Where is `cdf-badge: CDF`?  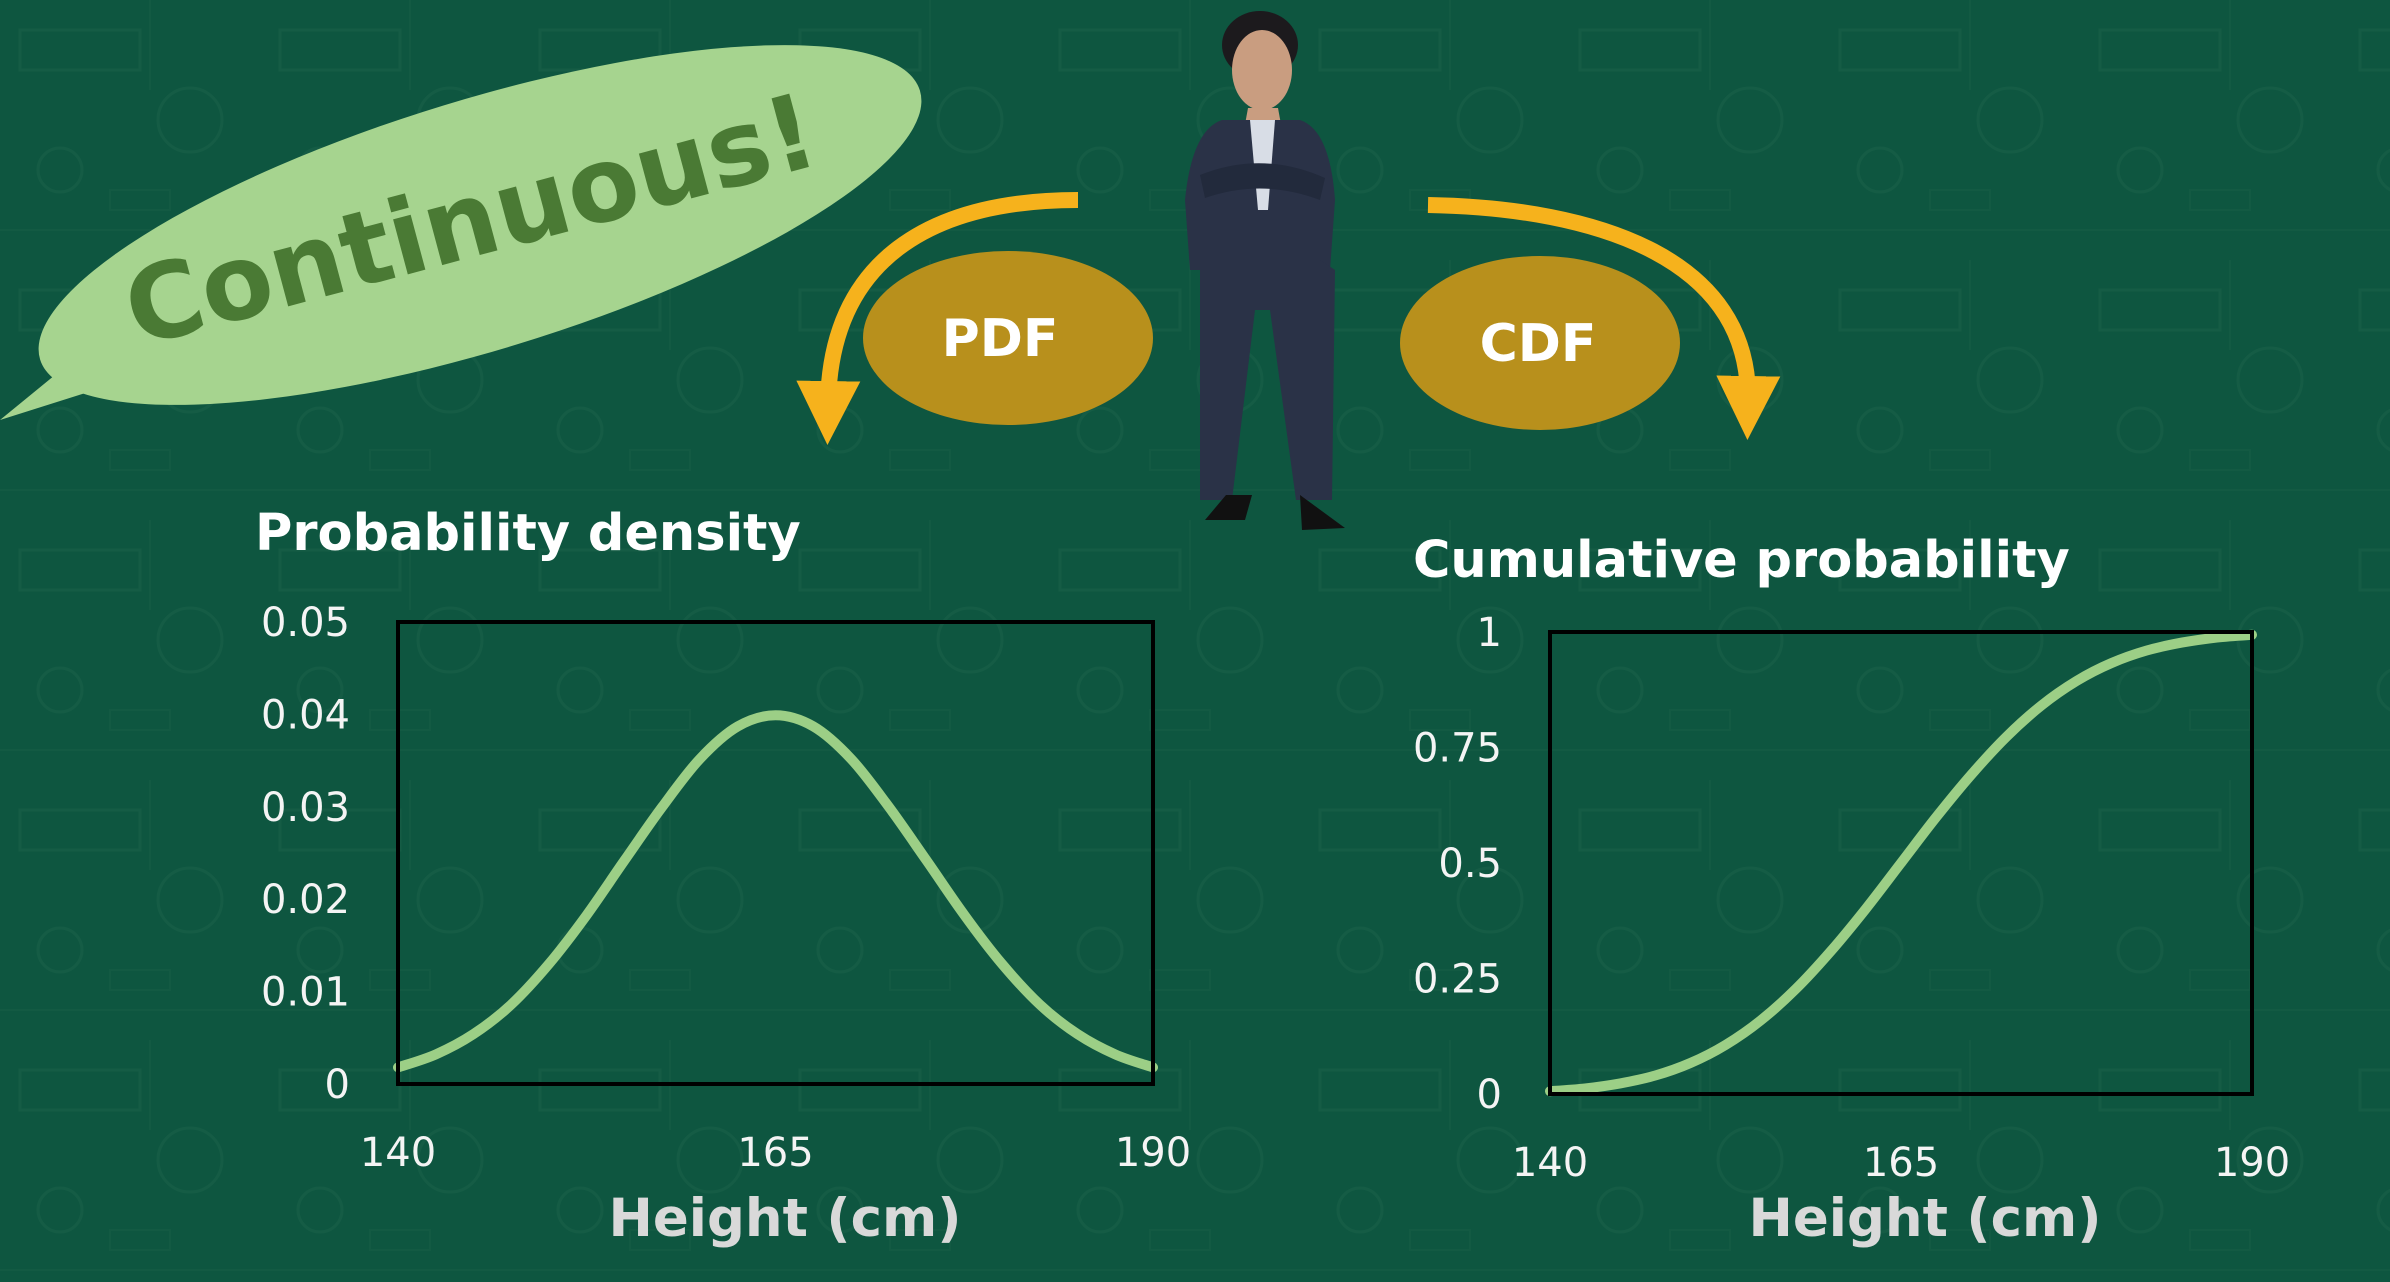
cdf-badge: CDF is located at coordinates (1540, 343).